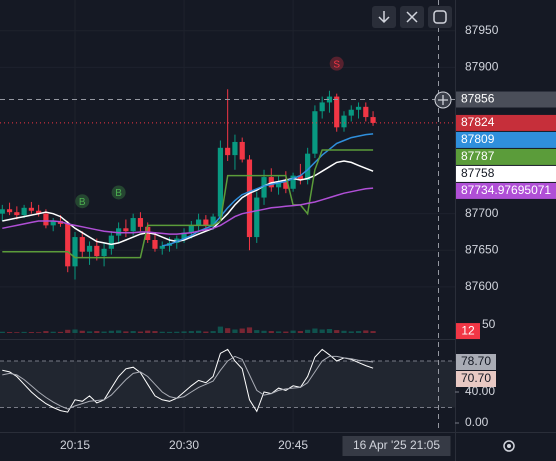  Describe the element at coordinates (476, 361) in the screenshot. I see `value-label: 78.70` at that location.